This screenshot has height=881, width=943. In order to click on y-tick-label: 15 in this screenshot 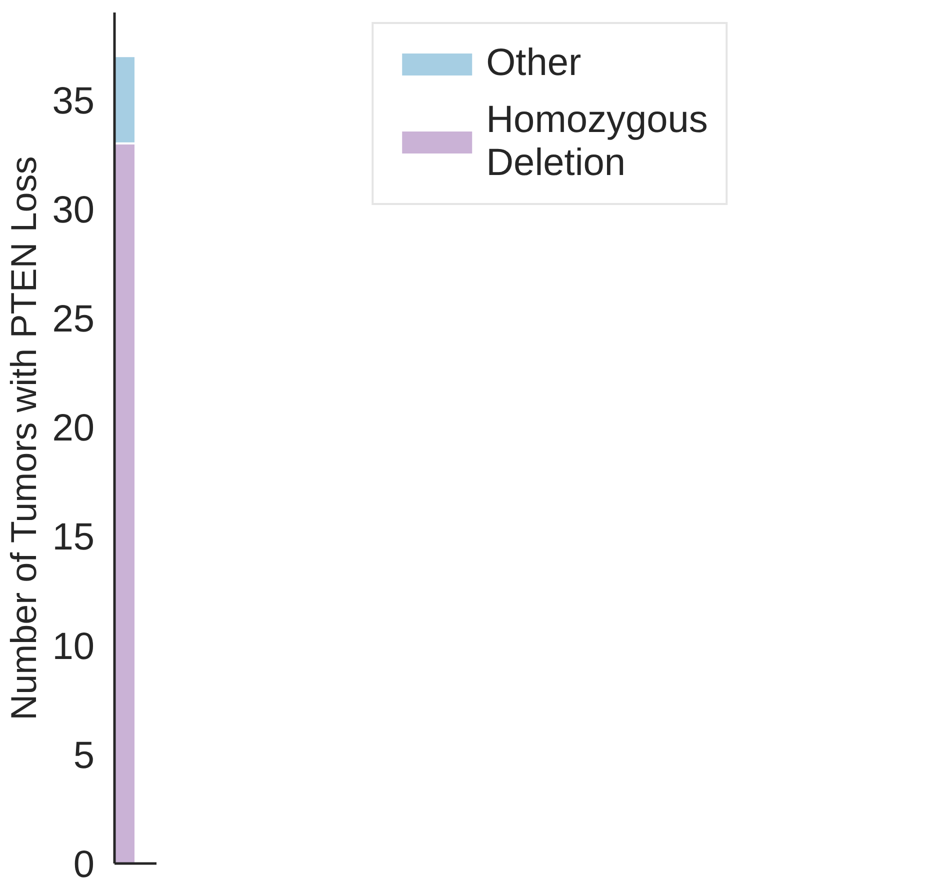, I will do `click(73, 537)`.